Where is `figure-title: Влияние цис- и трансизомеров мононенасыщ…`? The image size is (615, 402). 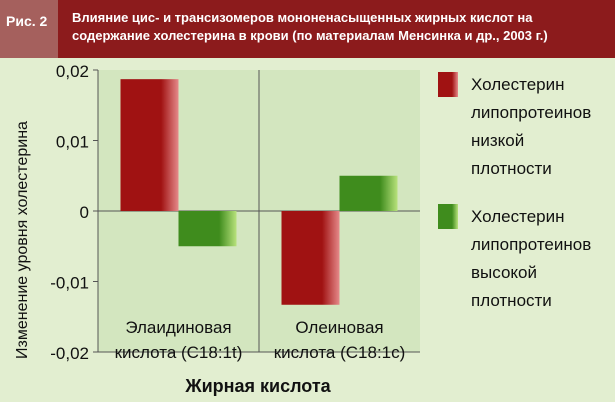
figure-title: Влияние цис- и трансизомеров мононенасыщ… is located at coordinates (310, 26).